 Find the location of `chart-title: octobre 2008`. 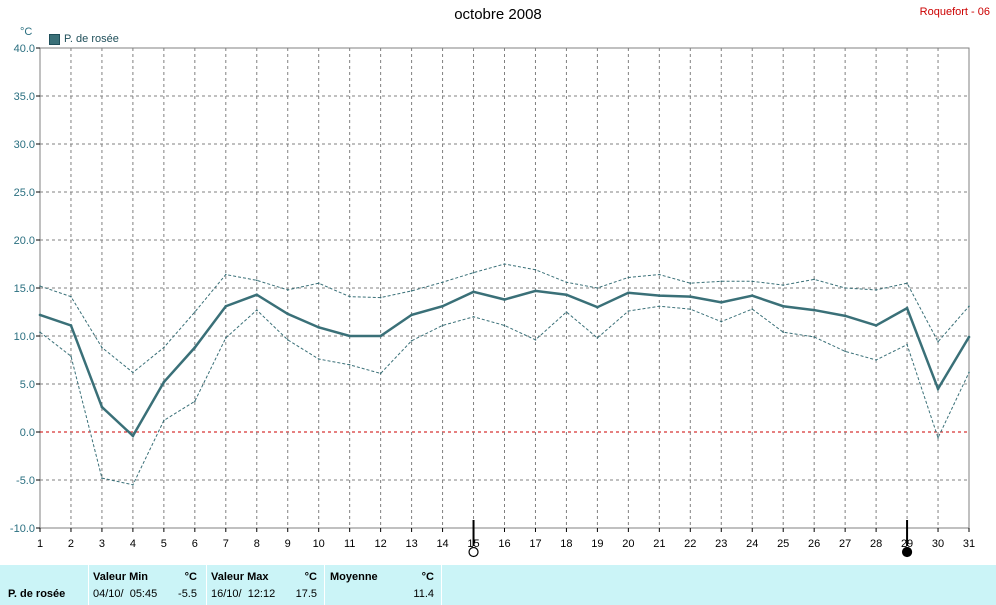

chart-title: octobre 2008 is located at coordinates (498, 14).